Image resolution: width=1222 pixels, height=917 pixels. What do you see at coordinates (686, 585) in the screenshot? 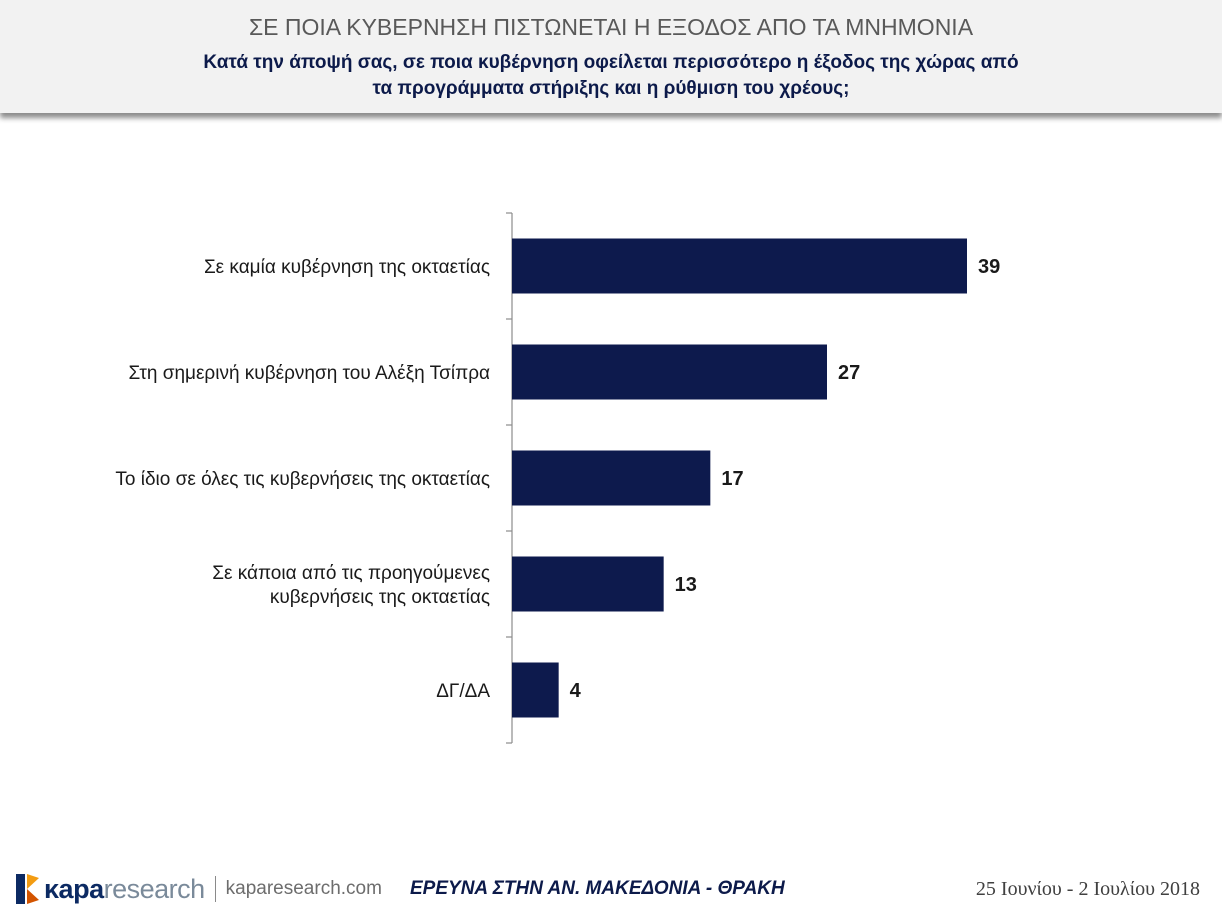
I see `value-label-3: 13` at bounding box center [686, 585].